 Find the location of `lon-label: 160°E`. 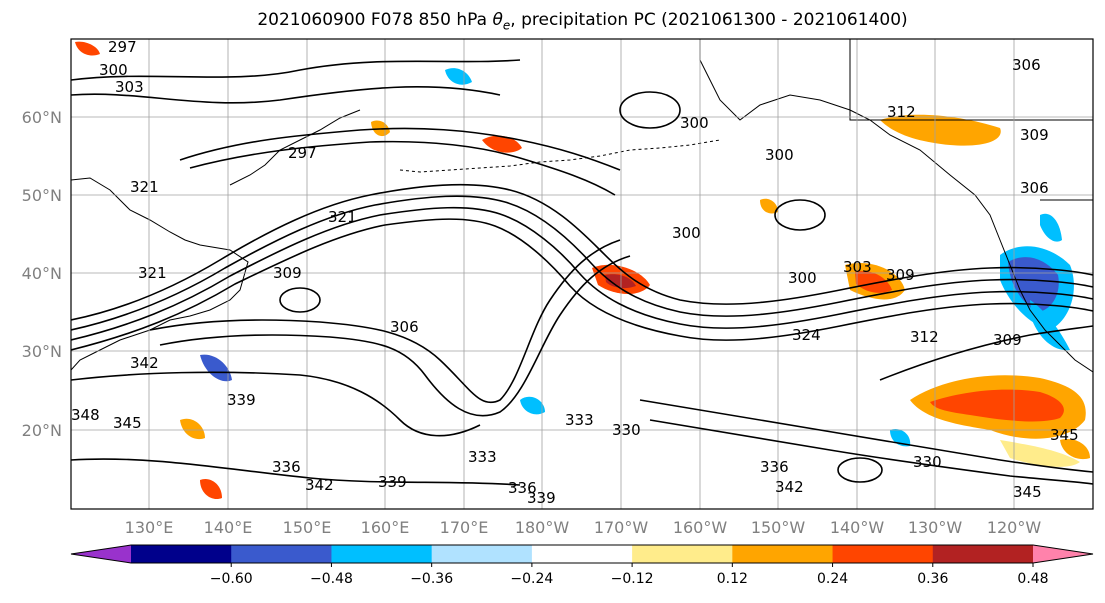

lon-label: 160°E is located at coordinates (385, 527).